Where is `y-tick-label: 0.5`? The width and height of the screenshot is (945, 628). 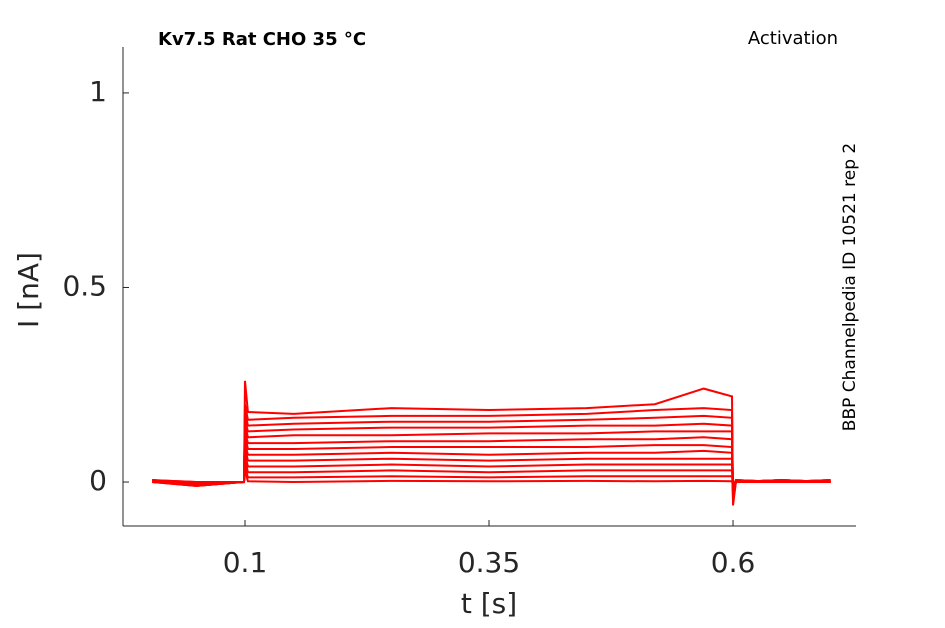 y-tick-label: 0.5 is located at coordinates (84, 285).